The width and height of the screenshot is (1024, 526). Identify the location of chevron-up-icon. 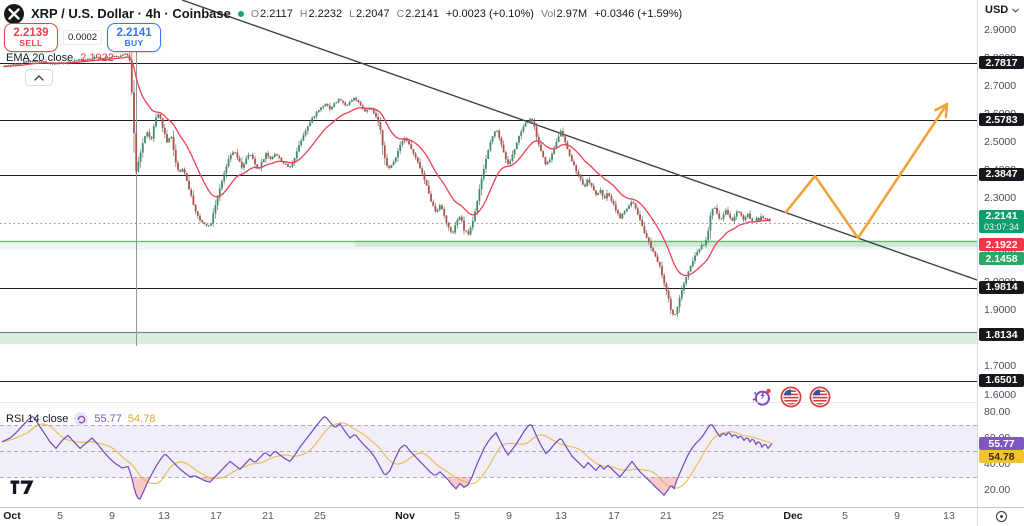
(39, 77).